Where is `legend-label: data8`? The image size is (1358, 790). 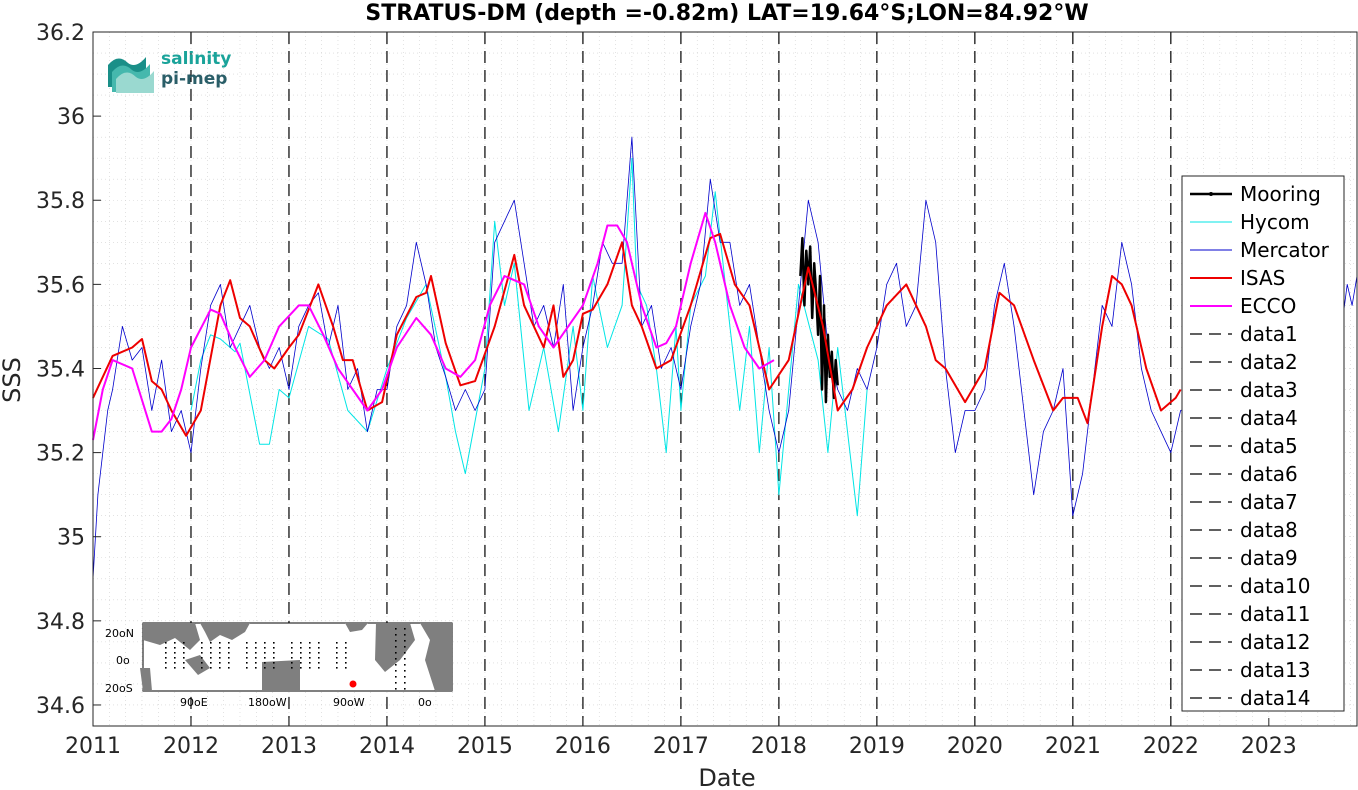 legend-label: data8 is located at coordinates (1269, 530).